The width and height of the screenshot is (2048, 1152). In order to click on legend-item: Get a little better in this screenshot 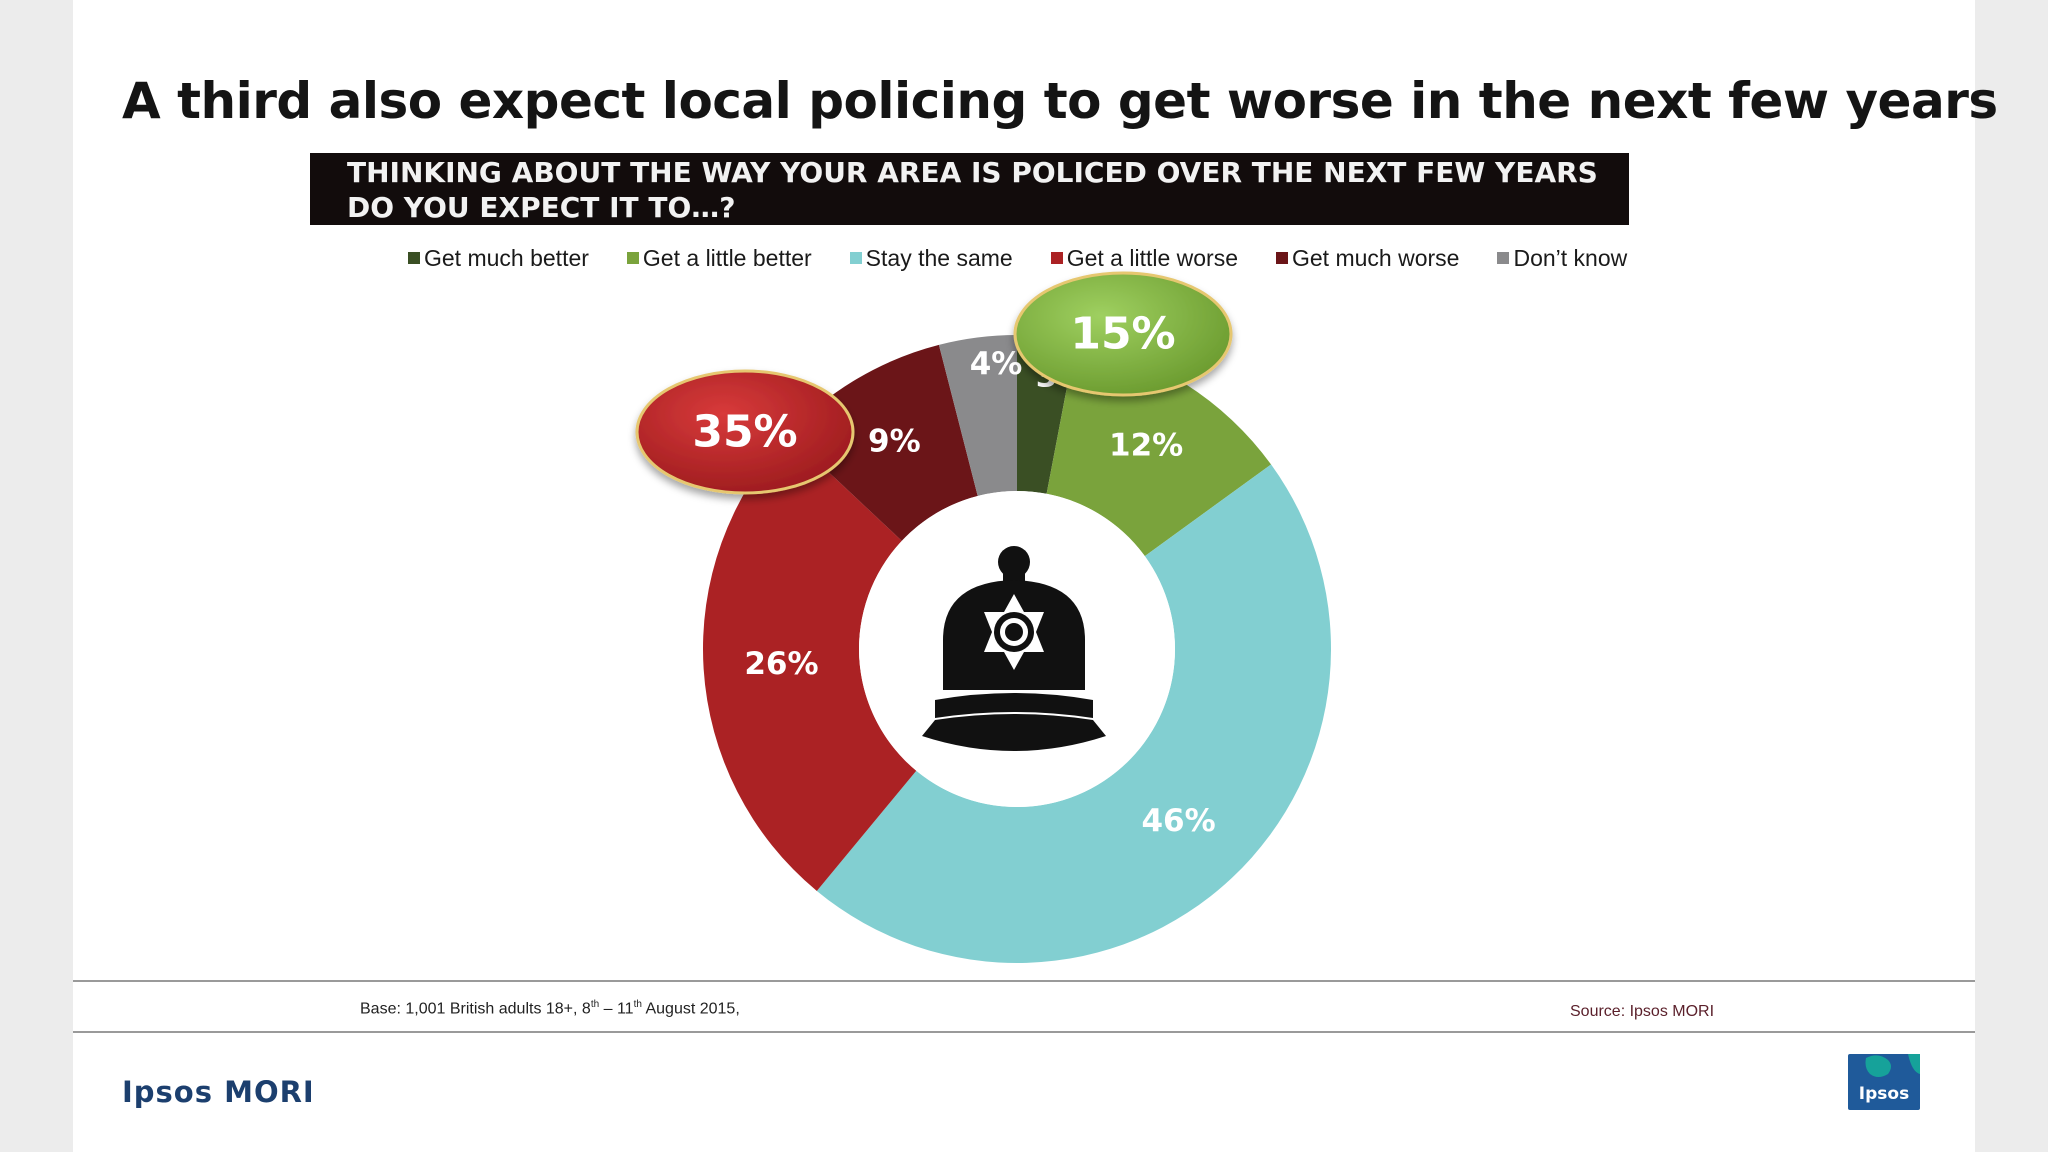, I will do `click(719, 258)`.